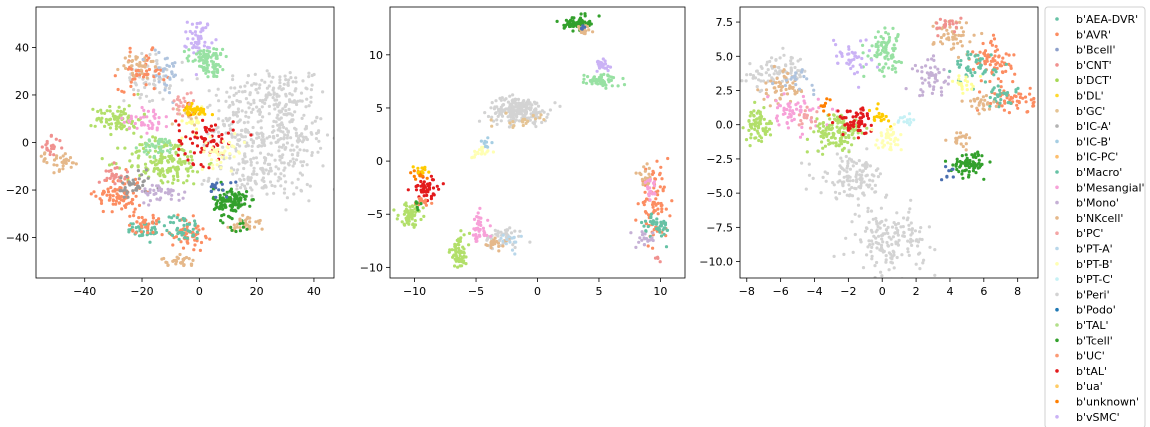 The width and height of the screenshot is (1150, 427). I want to click on x-tick-label: 4, so click(949, 291).